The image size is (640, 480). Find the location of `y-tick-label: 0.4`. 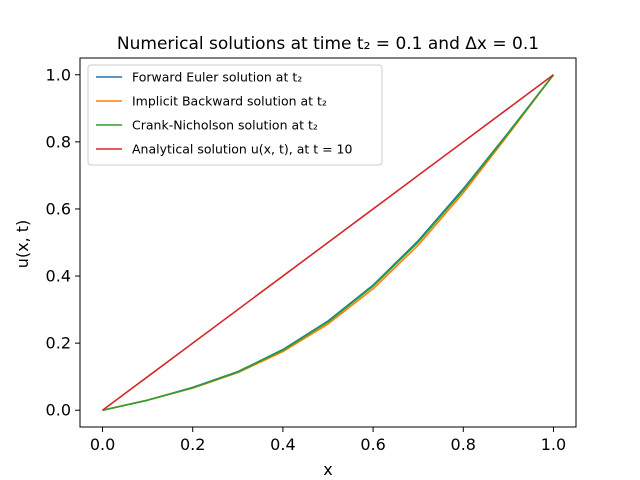

y-tick-label: 0.4 is located at coordinates (58, 276).